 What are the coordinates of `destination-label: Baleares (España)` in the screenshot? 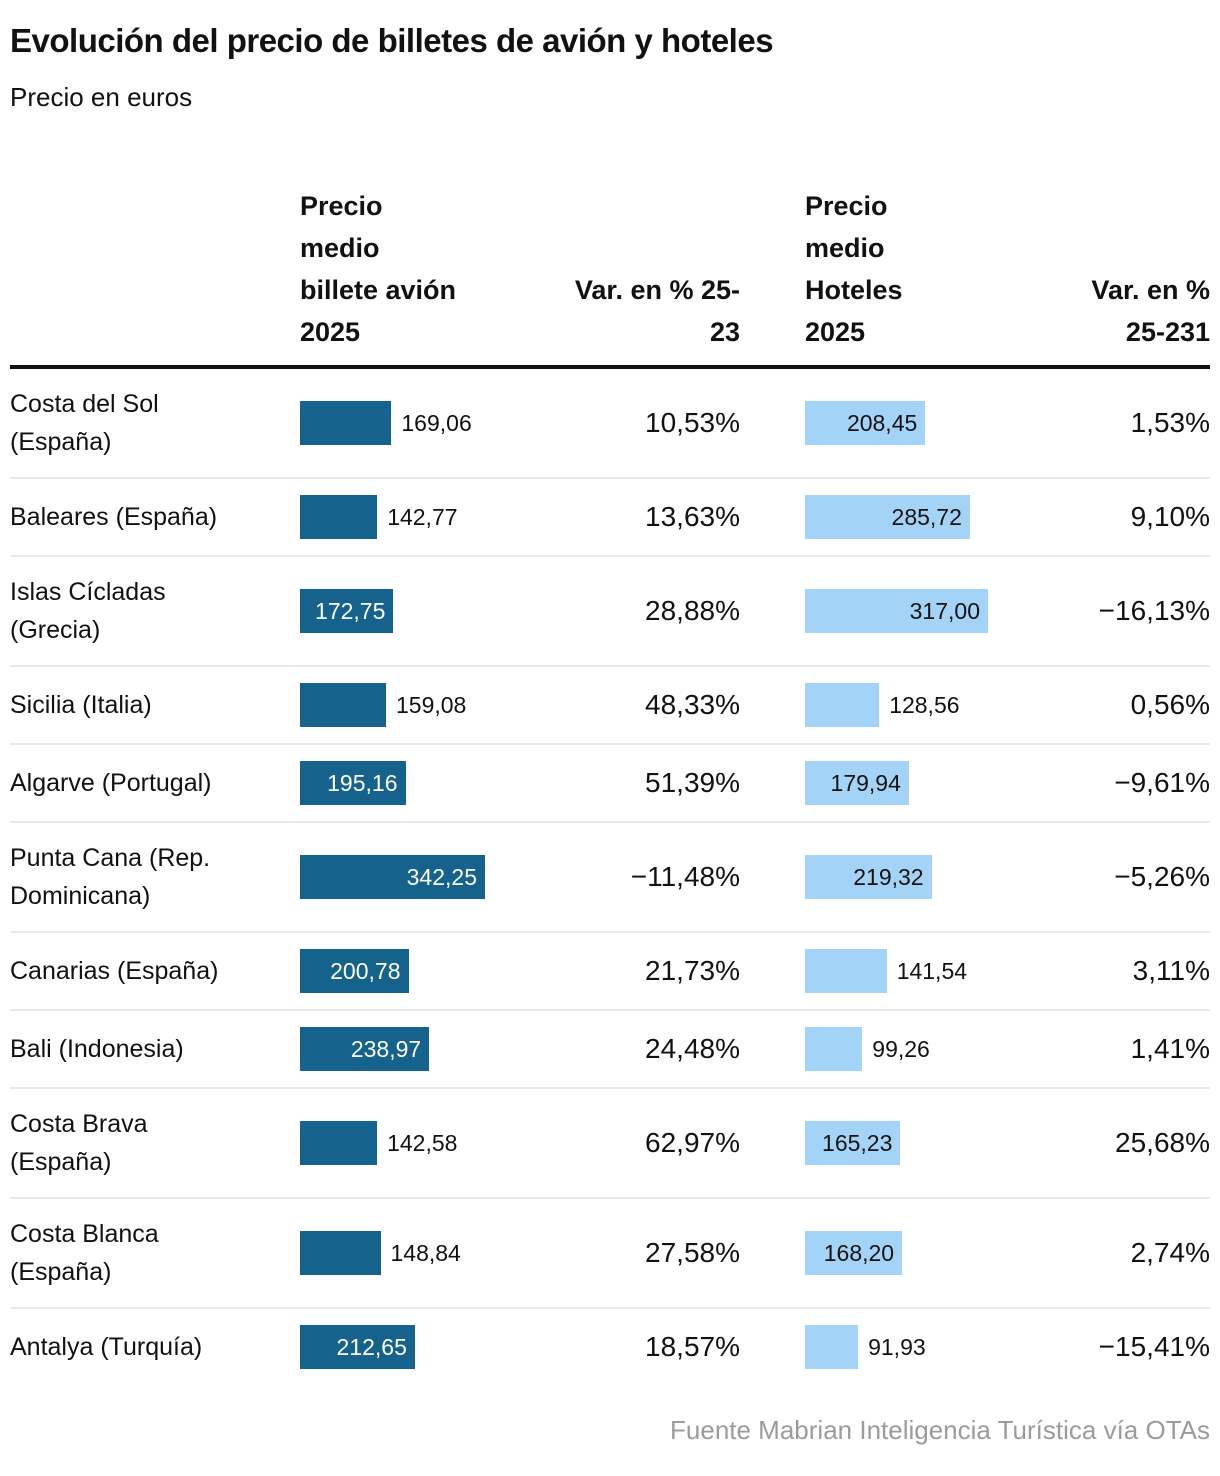 It's located at (114, 517).